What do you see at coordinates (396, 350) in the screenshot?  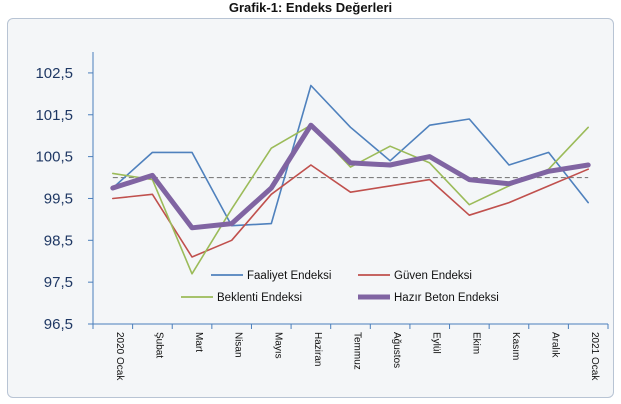 I see `x-tick-label: Ağustos` at bounding box center [396, 350].